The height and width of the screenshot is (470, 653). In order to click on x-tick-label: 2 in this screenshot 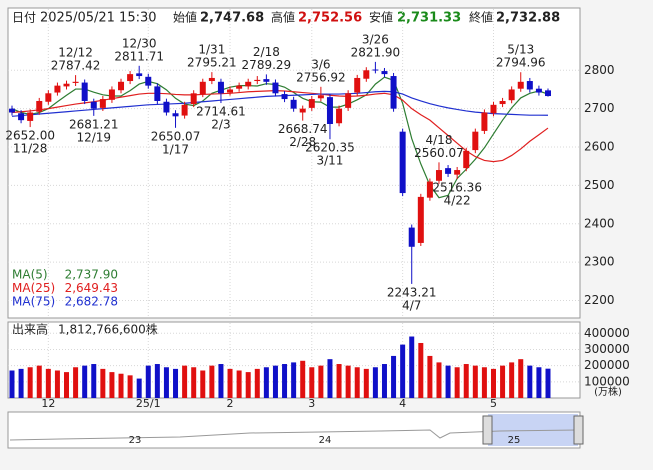, I will do `click(230, 403)`.